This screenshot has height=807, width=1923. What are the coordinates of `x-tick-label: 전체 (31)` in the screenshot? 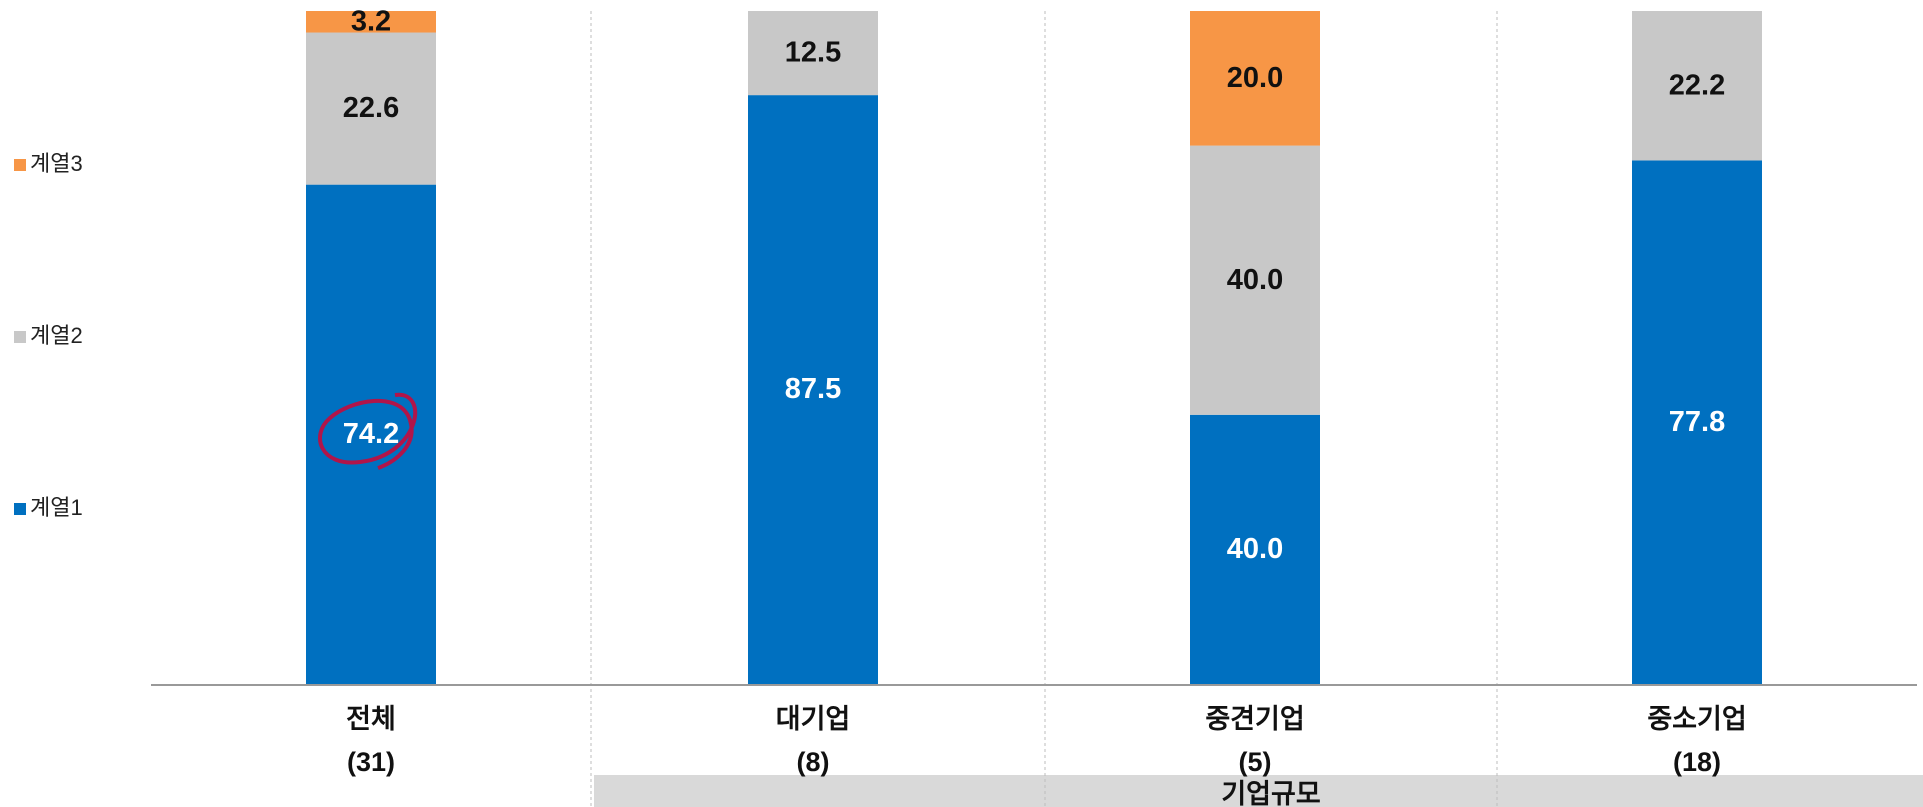 It's located at (371, 740).